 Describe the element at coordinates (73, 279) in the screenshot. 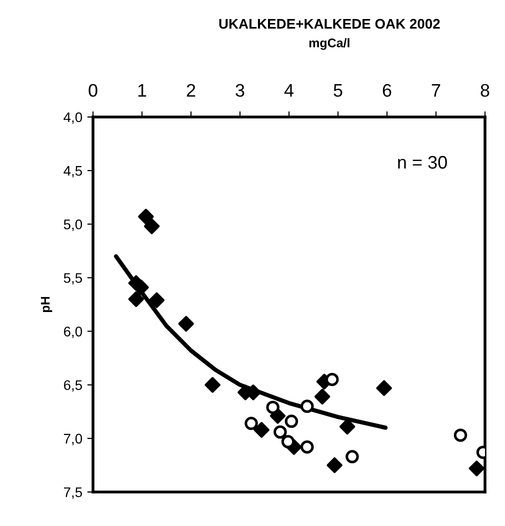

I see `y-tick-label: 5,5` at that location.